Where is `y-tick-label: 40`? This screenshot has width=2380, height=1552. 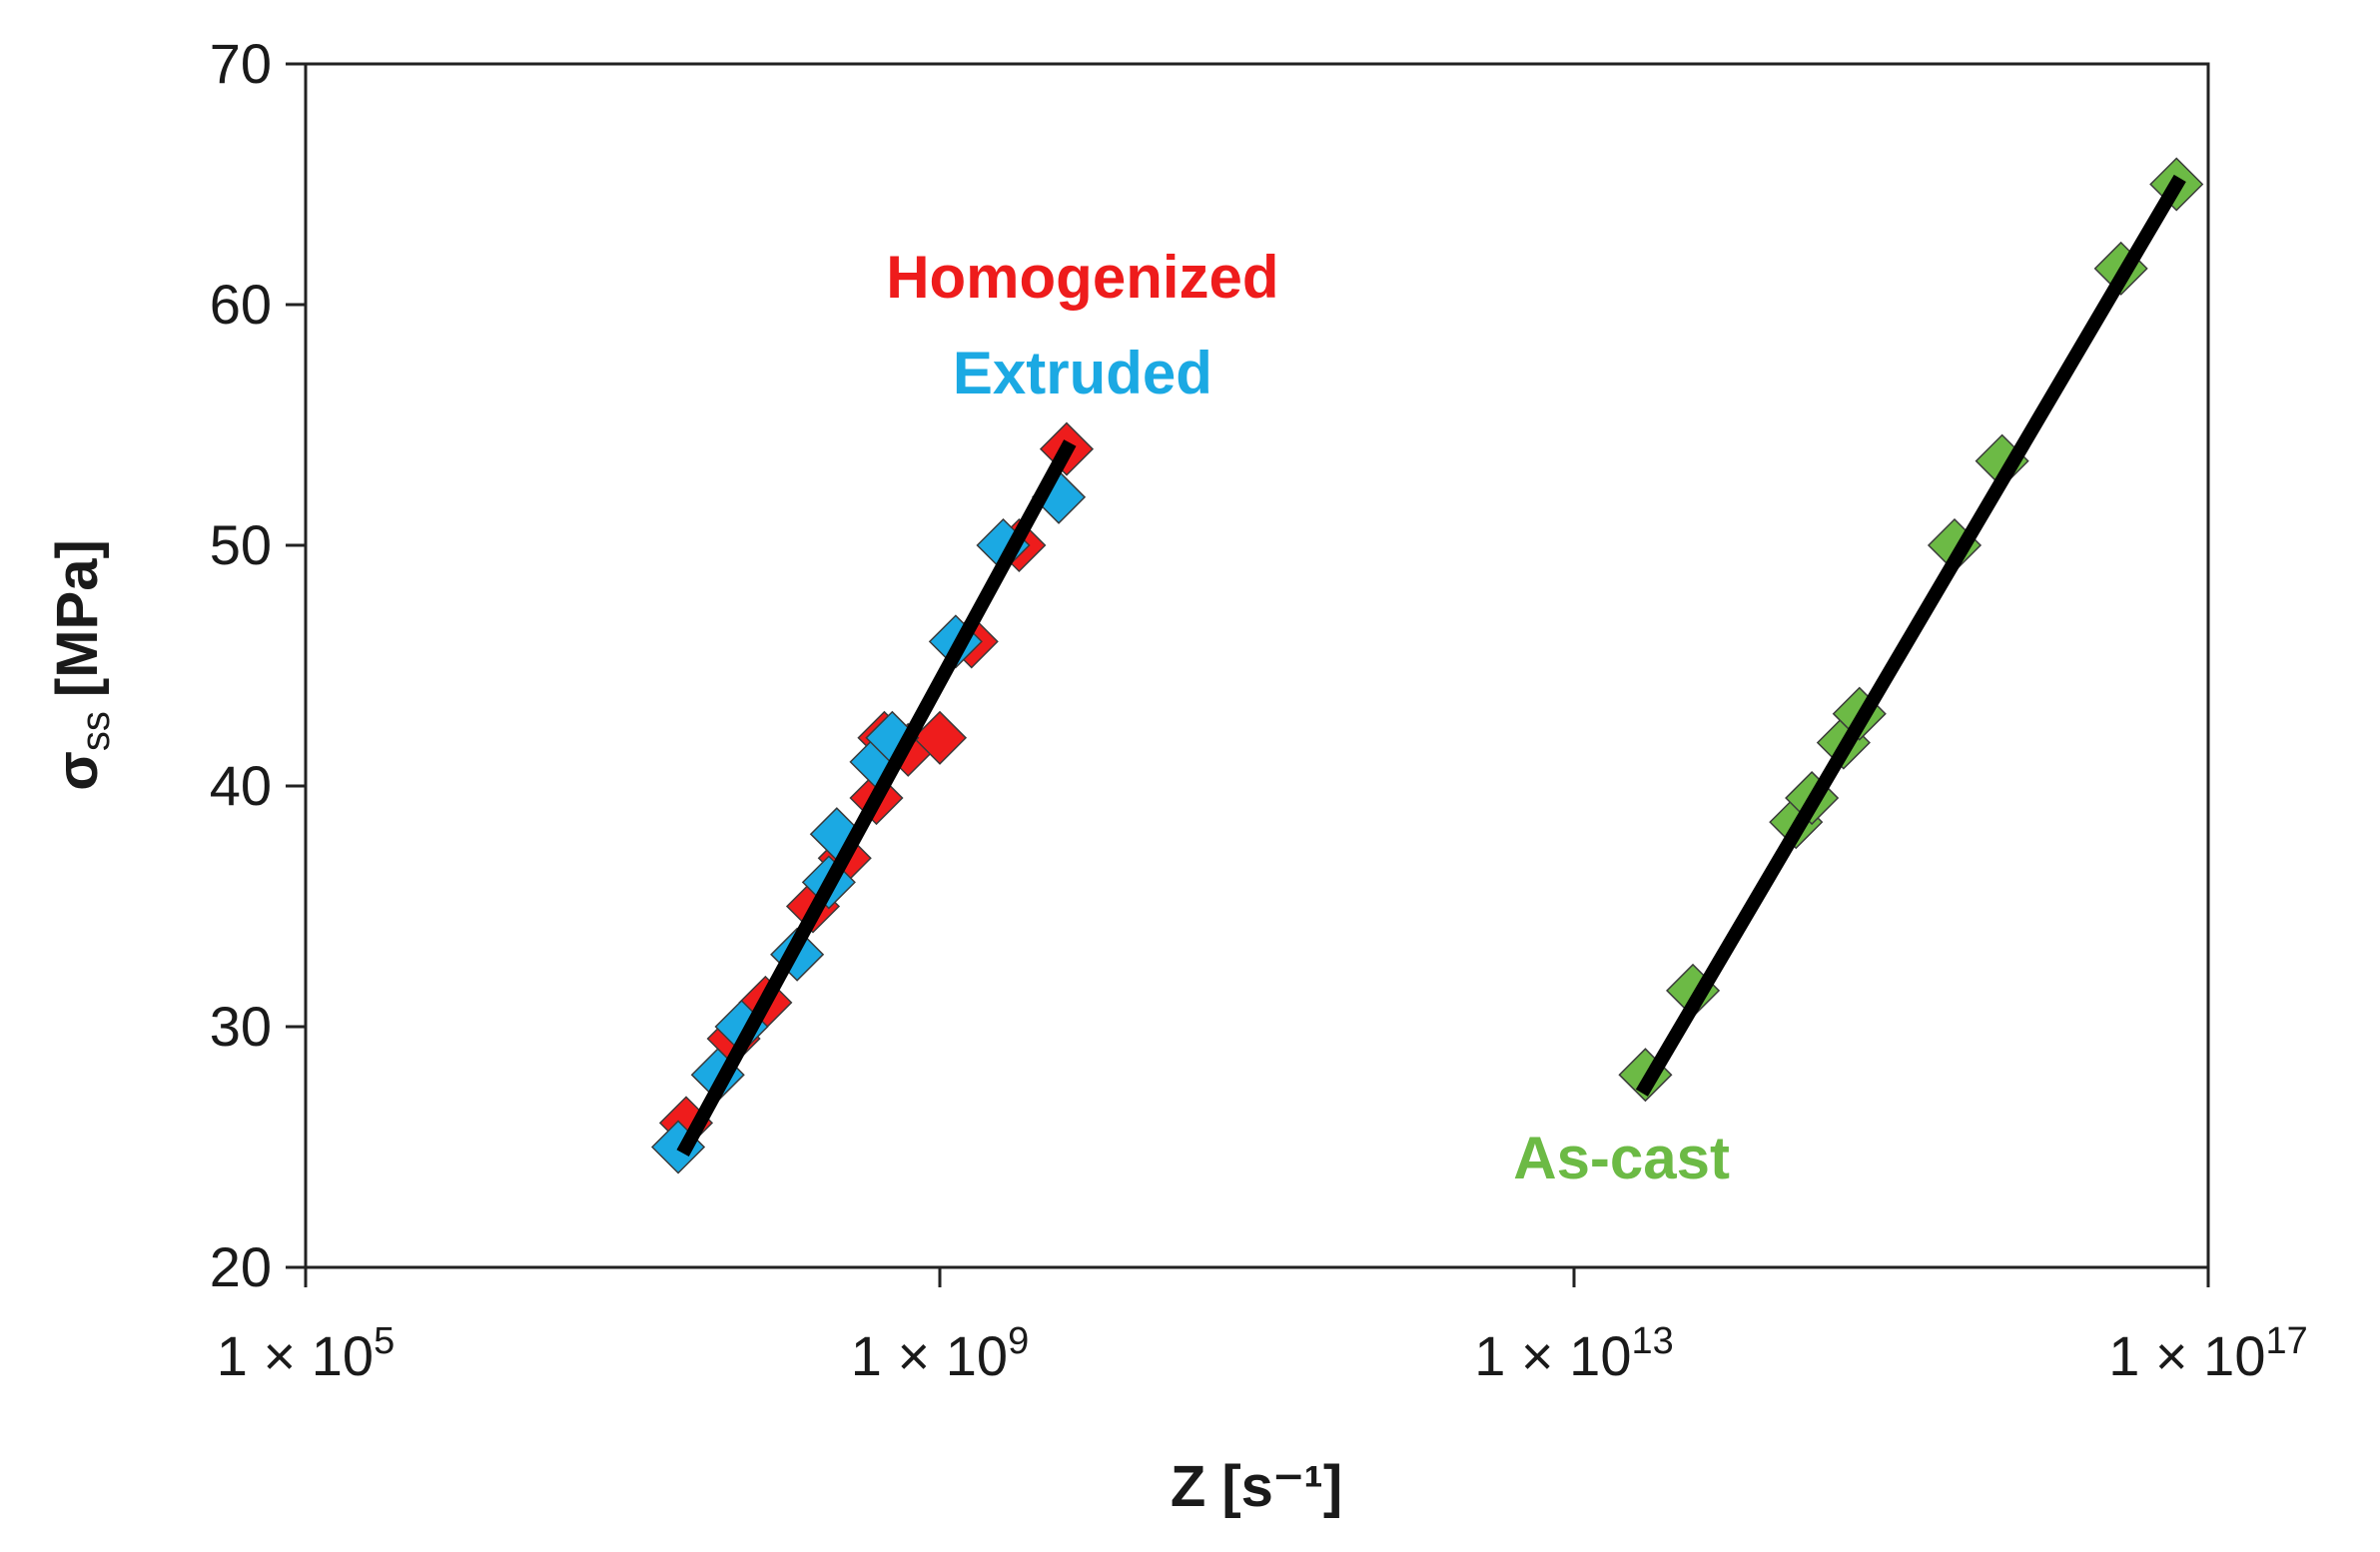
y-tick-label: 40 is located at coordinates (241, 785).